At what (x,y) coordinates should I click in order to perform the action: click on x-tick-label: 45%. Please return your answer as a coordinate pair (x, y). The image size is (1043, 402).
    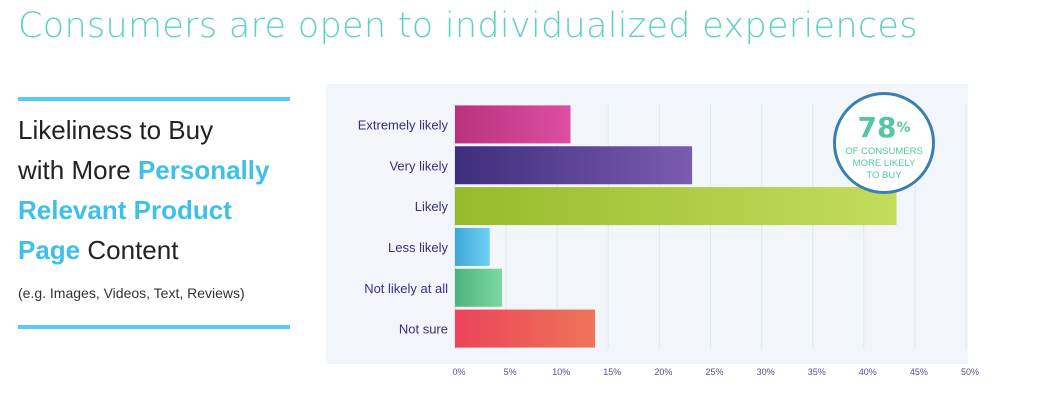
    Looking at the image, I should click on (919, 372).